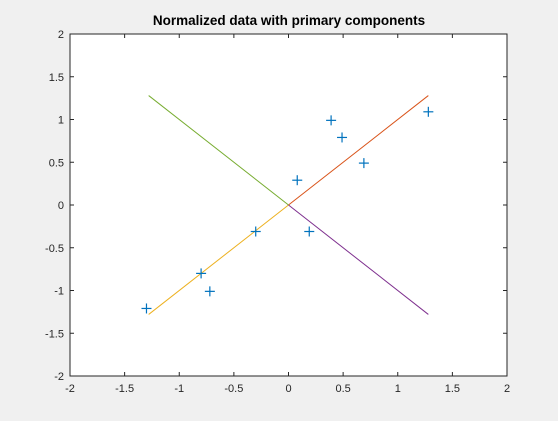 The width and height of the screenshot is (558, 421). Describe the element at coordinates (289, 20) in the screenshot. I see `chart-title: Normalized data with primary components` at that location.